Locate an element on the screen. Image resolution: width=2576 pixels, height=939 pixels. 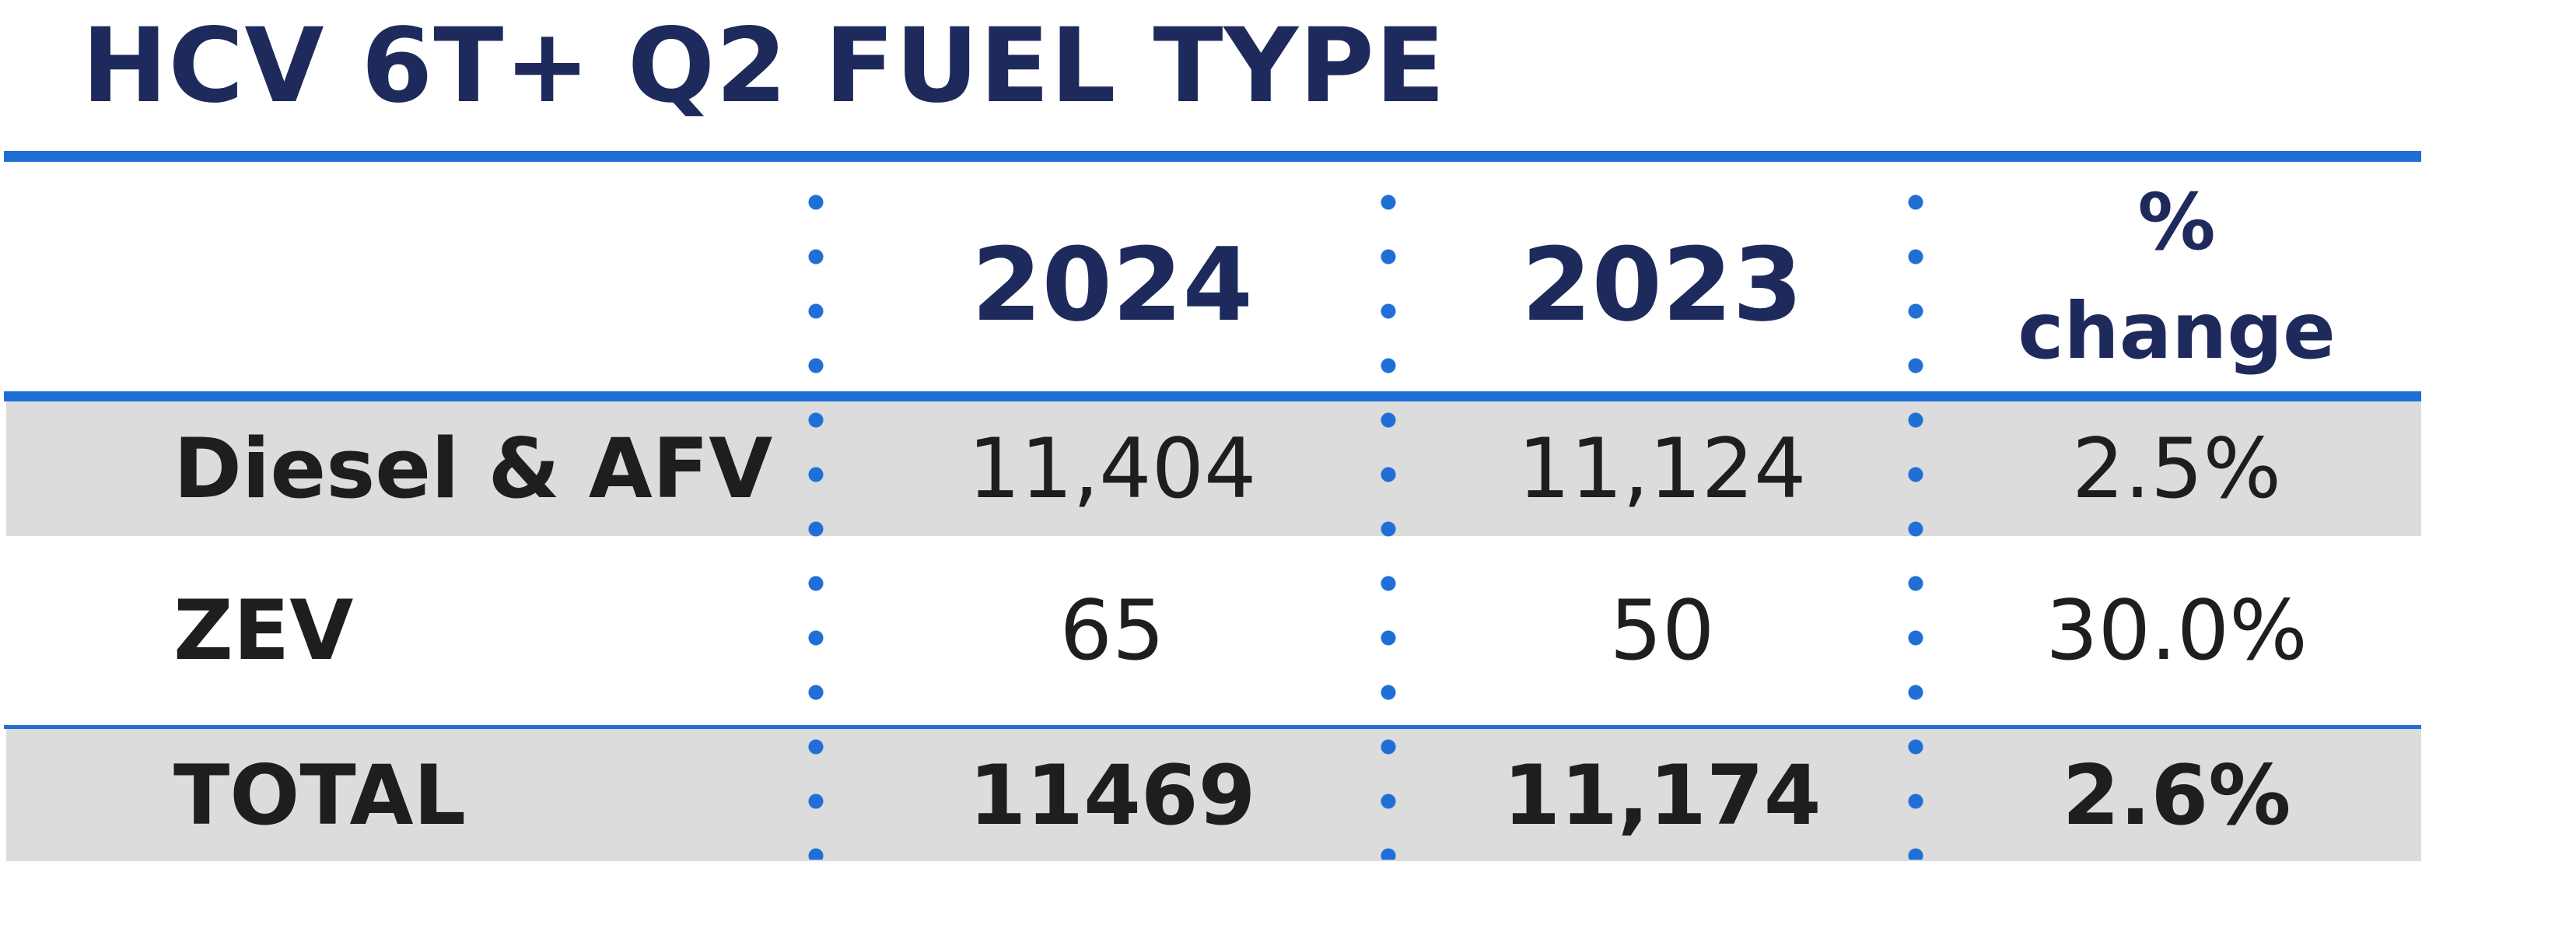
header-2024: 2024 is located at coordinates (1112, 284).